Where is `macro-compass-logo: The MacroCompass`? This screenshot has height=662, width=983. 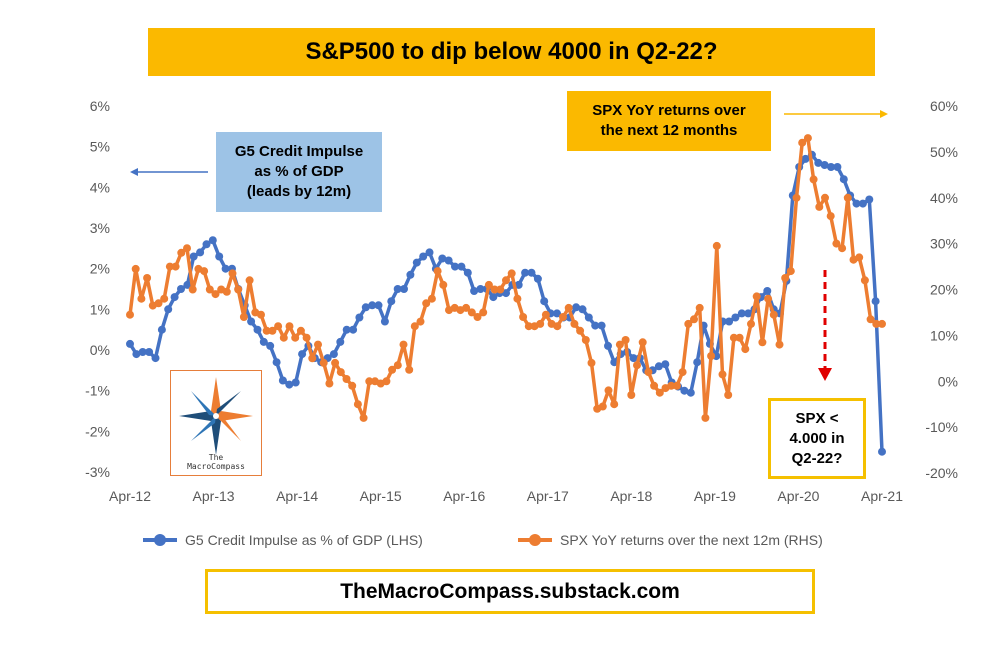 macro-compass-logo: The MacroCompass is located at coordinates (216, 423).